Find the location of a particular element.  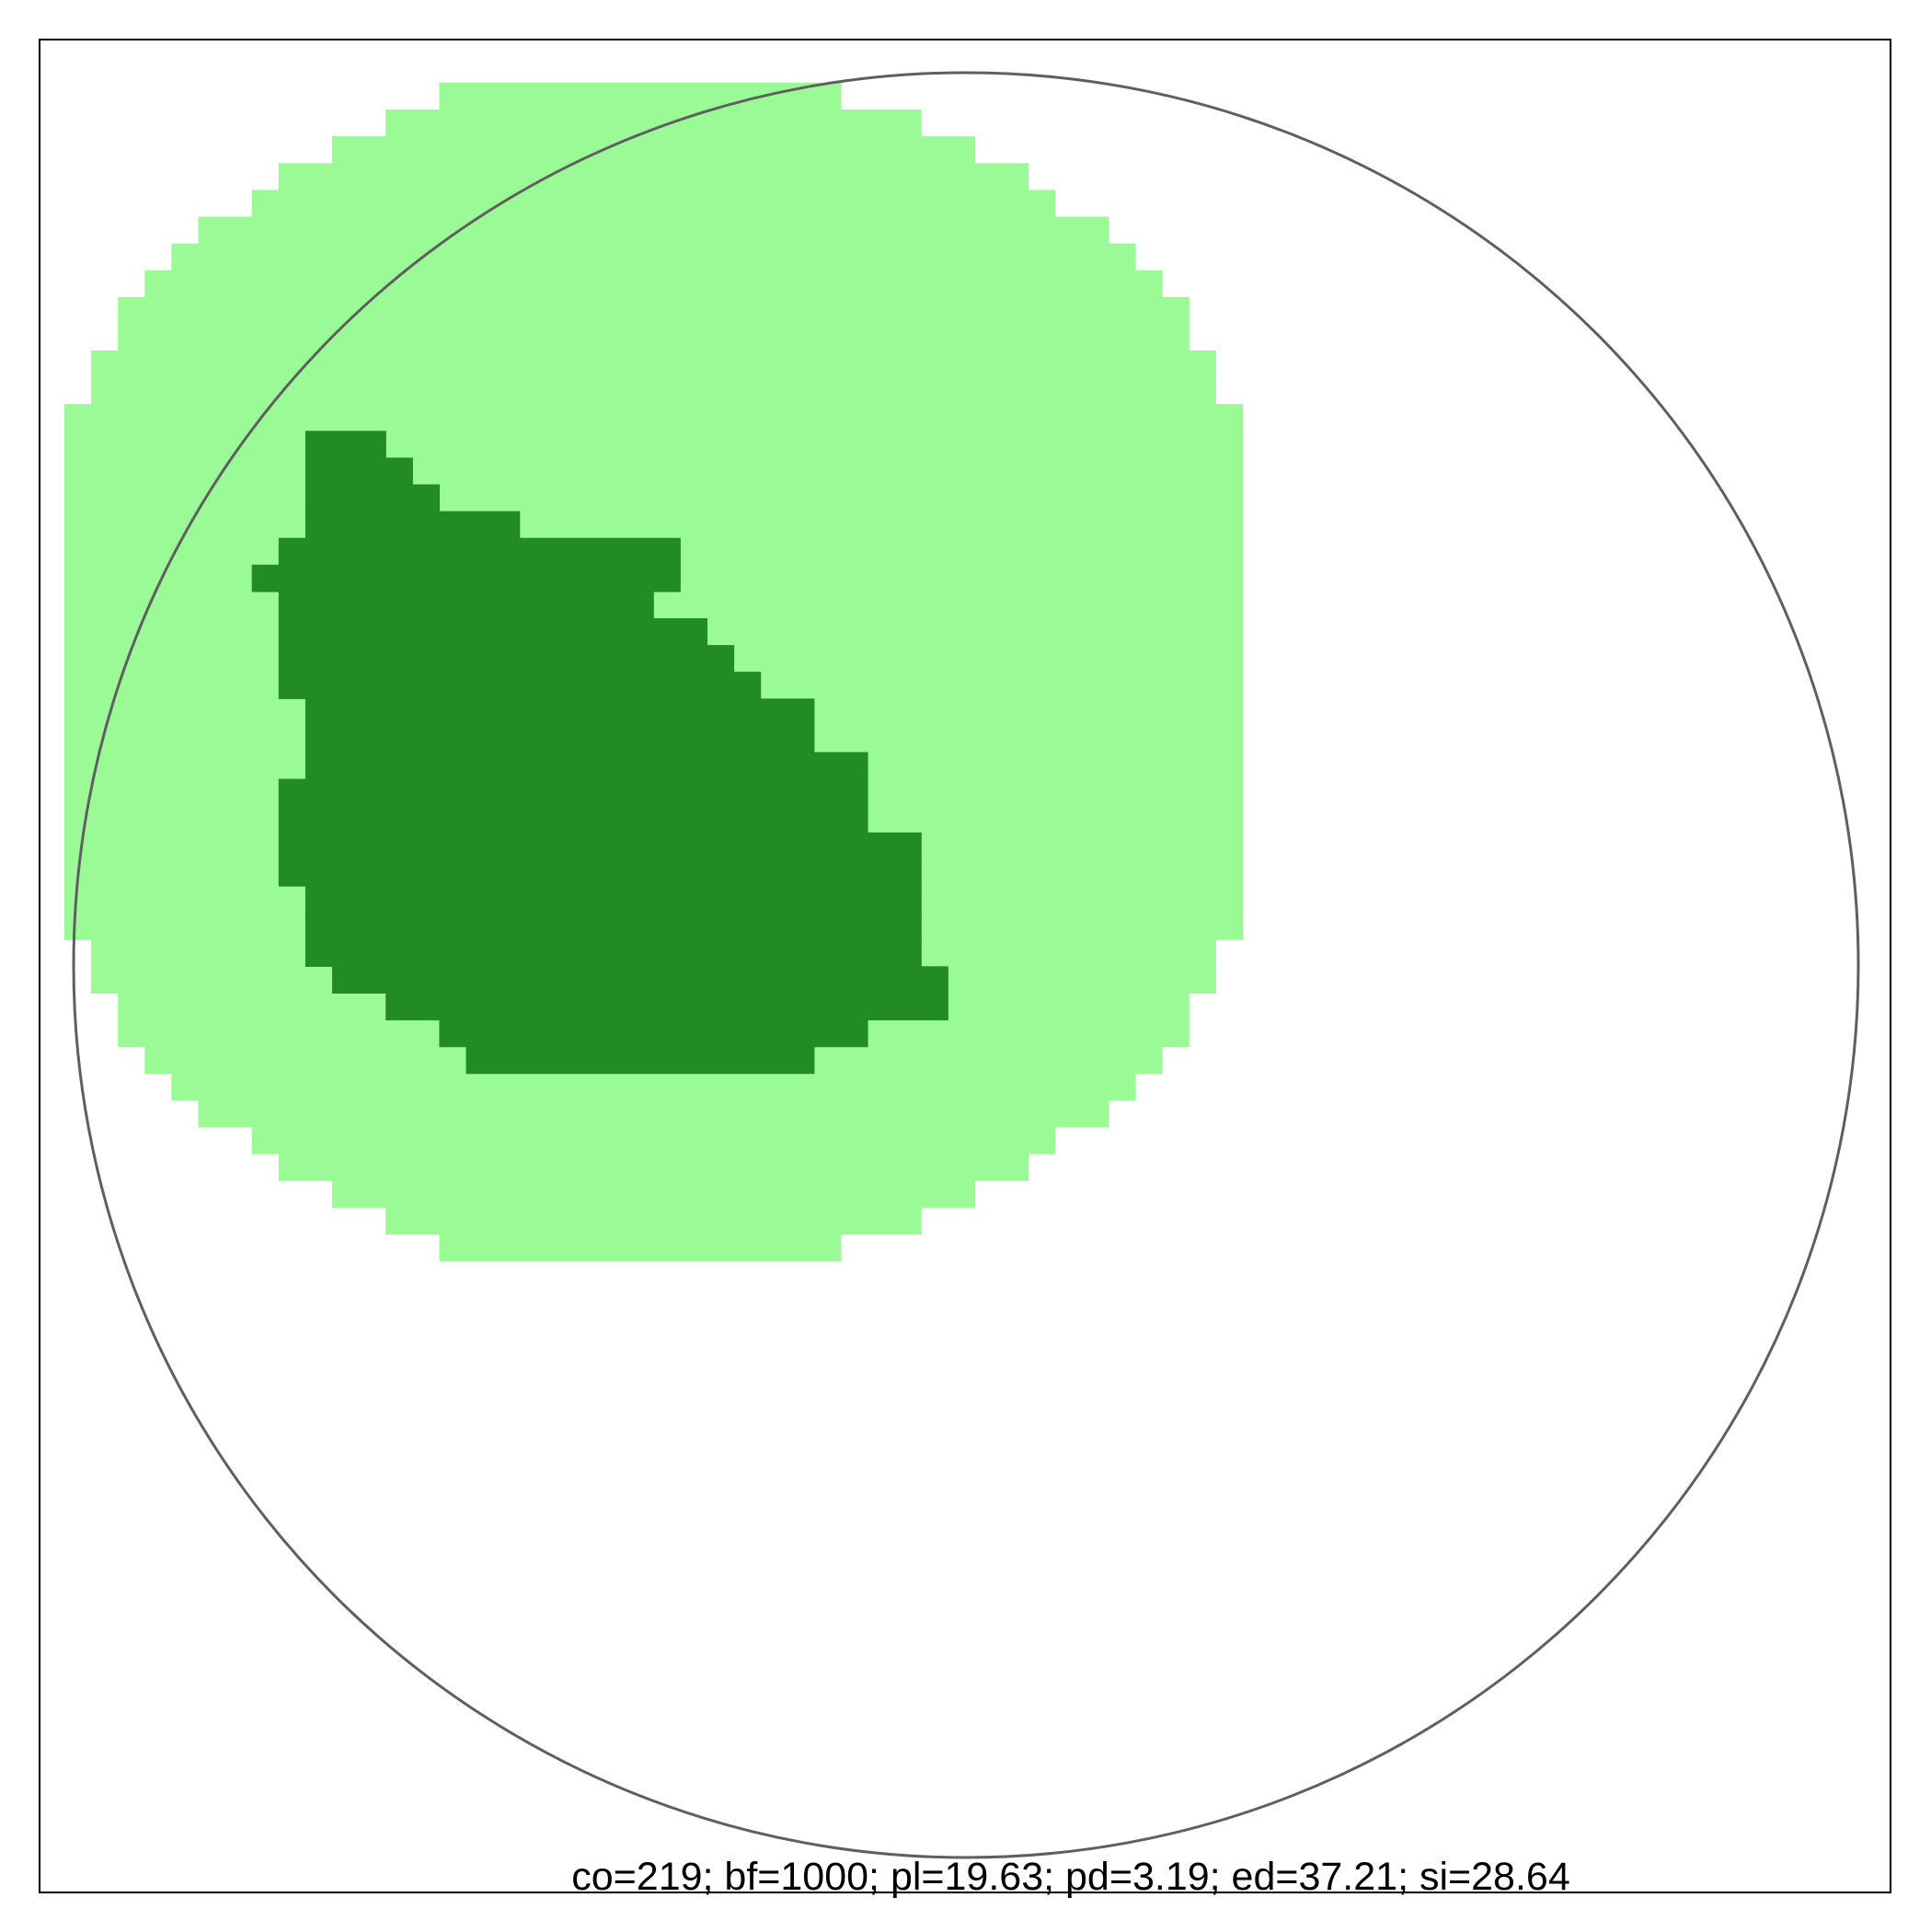

dark-cover-layer is located at coordinates (600, 753).